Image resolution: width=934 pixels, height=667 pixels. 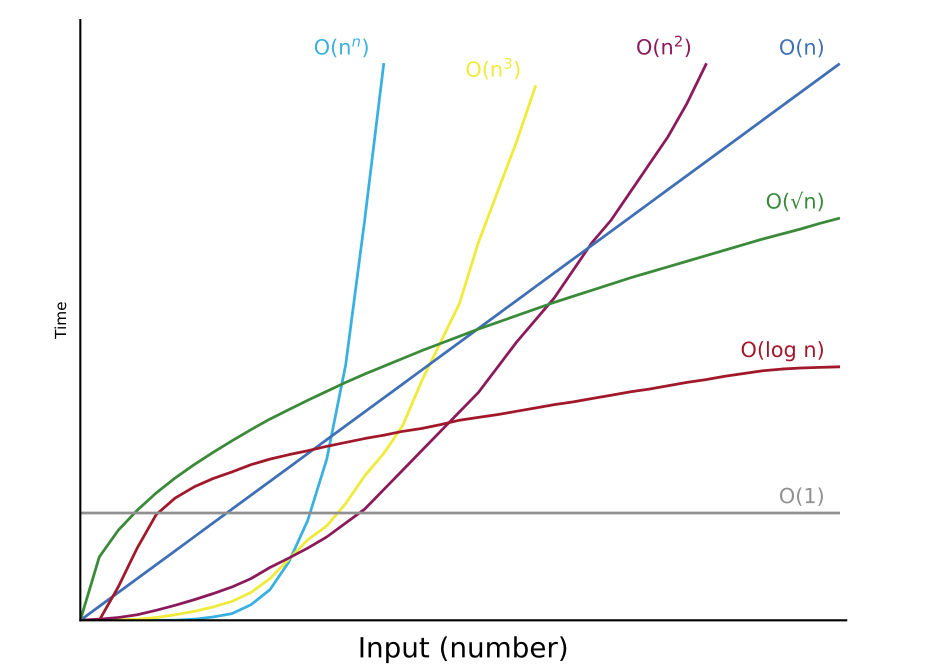 What do you see at coordinates (782, 351) in the screenshot?
I see `series-label: O(log n)` at bounding box center [782, 351].